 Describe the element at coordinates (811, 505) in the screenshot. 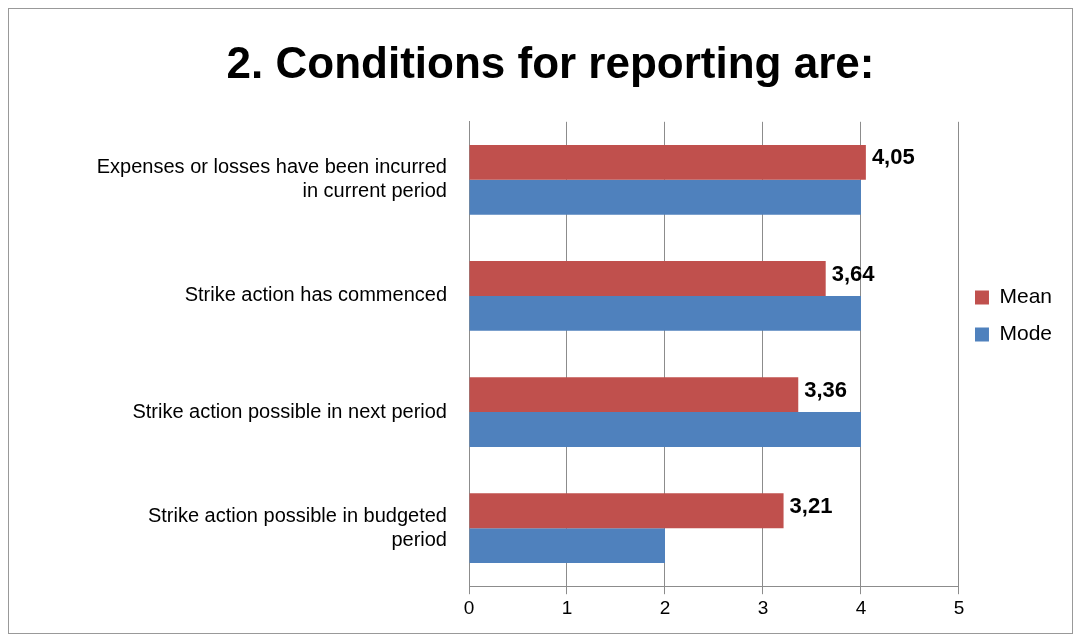

I see `data-label: 3,21` at that location.